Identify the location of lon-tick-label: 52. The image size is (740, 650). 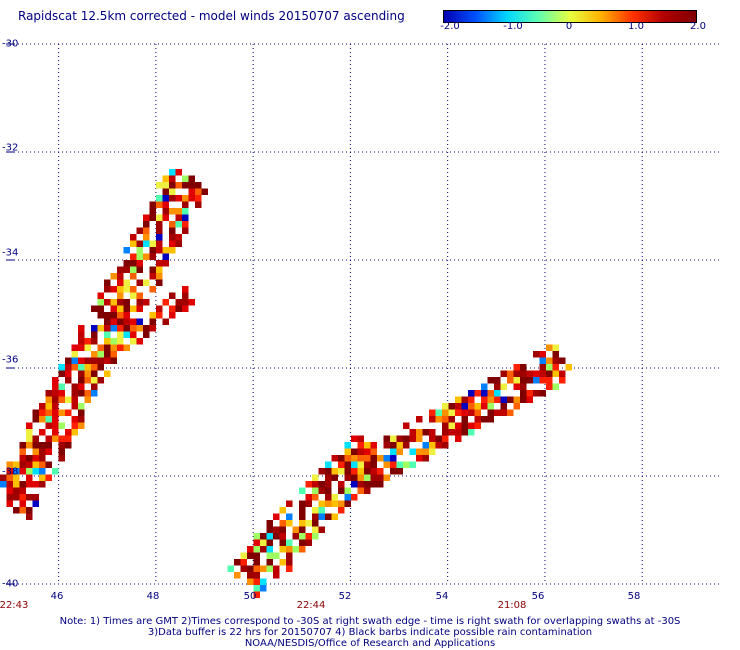
(345, 596).